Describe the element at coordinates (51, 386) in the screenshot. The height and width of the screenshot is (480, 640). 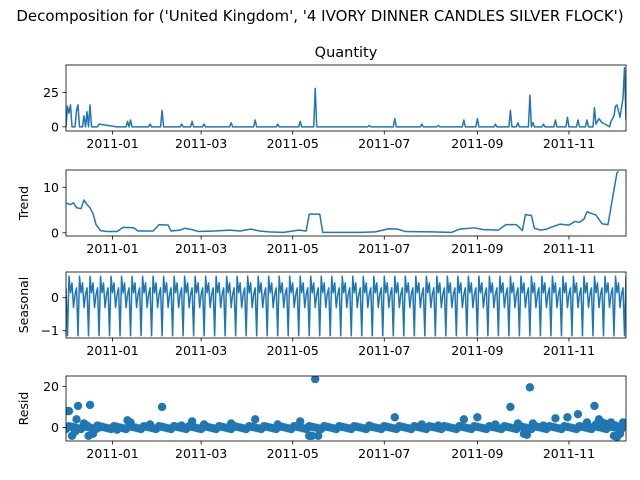
I see `y-tick-label: 20` at that location.